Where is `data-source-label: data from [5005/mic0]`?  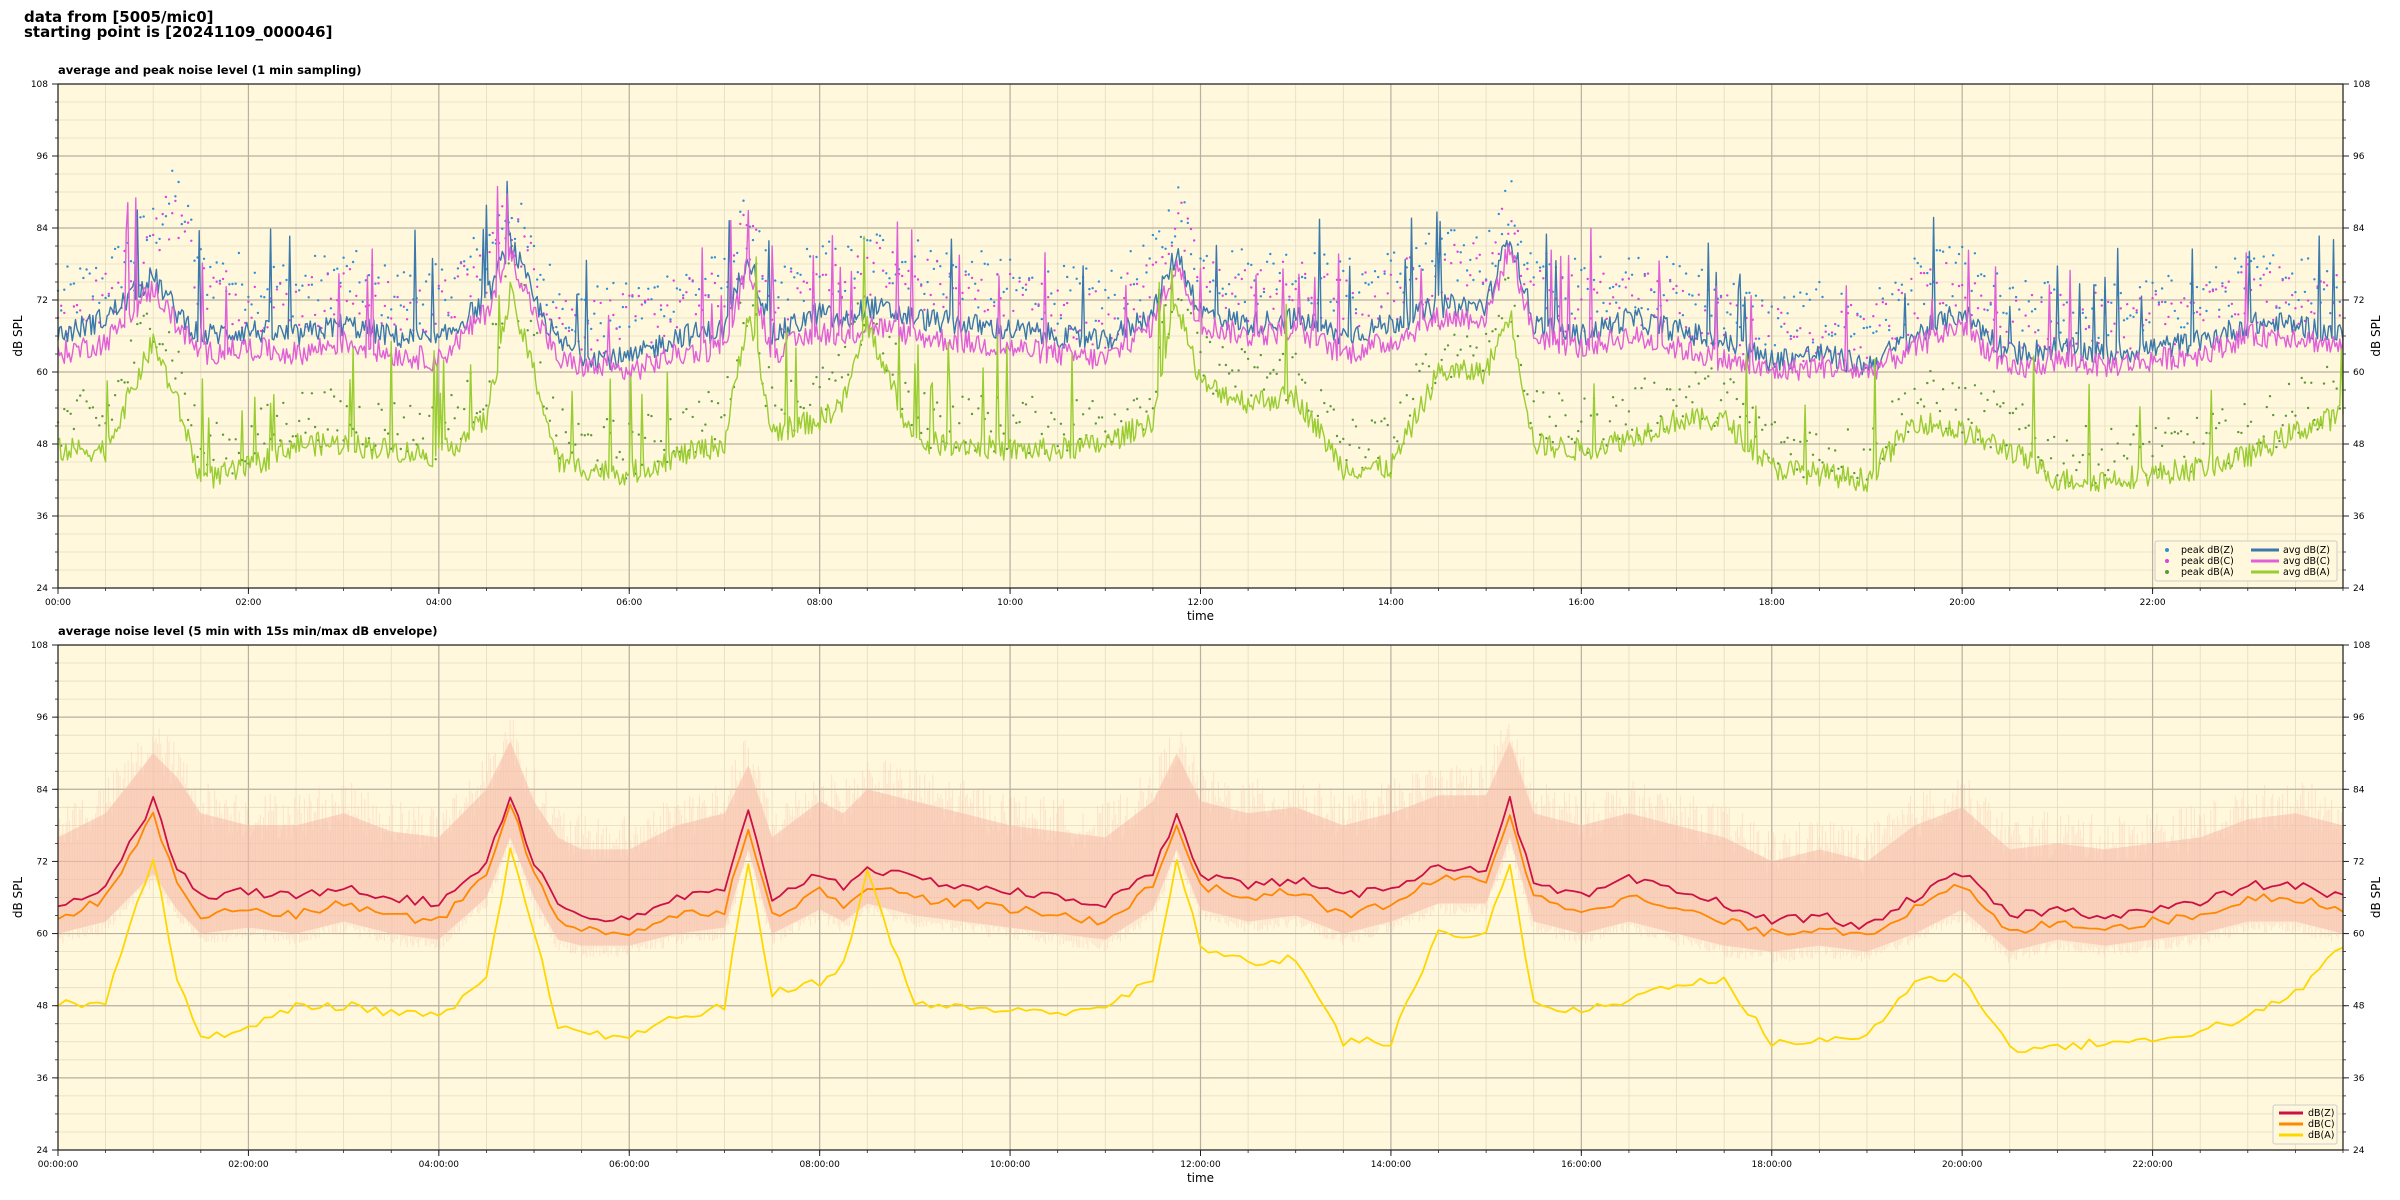 data-source-label: data from [5005/mic0] is located at coordinates (119, 17).